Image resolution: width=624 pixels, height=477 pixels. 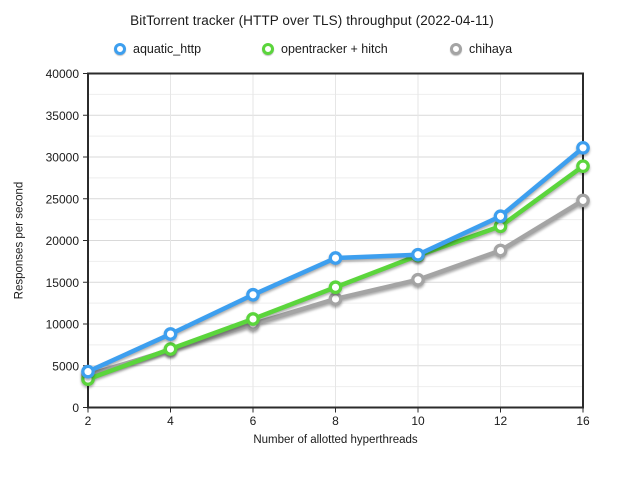 What do you see at coordinates (253, 421) in the screenshot?
I see `x-tick-label-6: 6` at bounding box center [253, 421].